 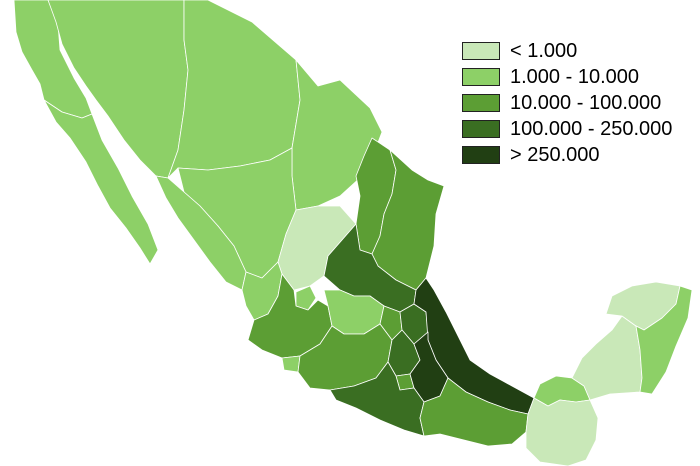 I want to click on legend-label: > 250.000, so click(x=555, y=155).